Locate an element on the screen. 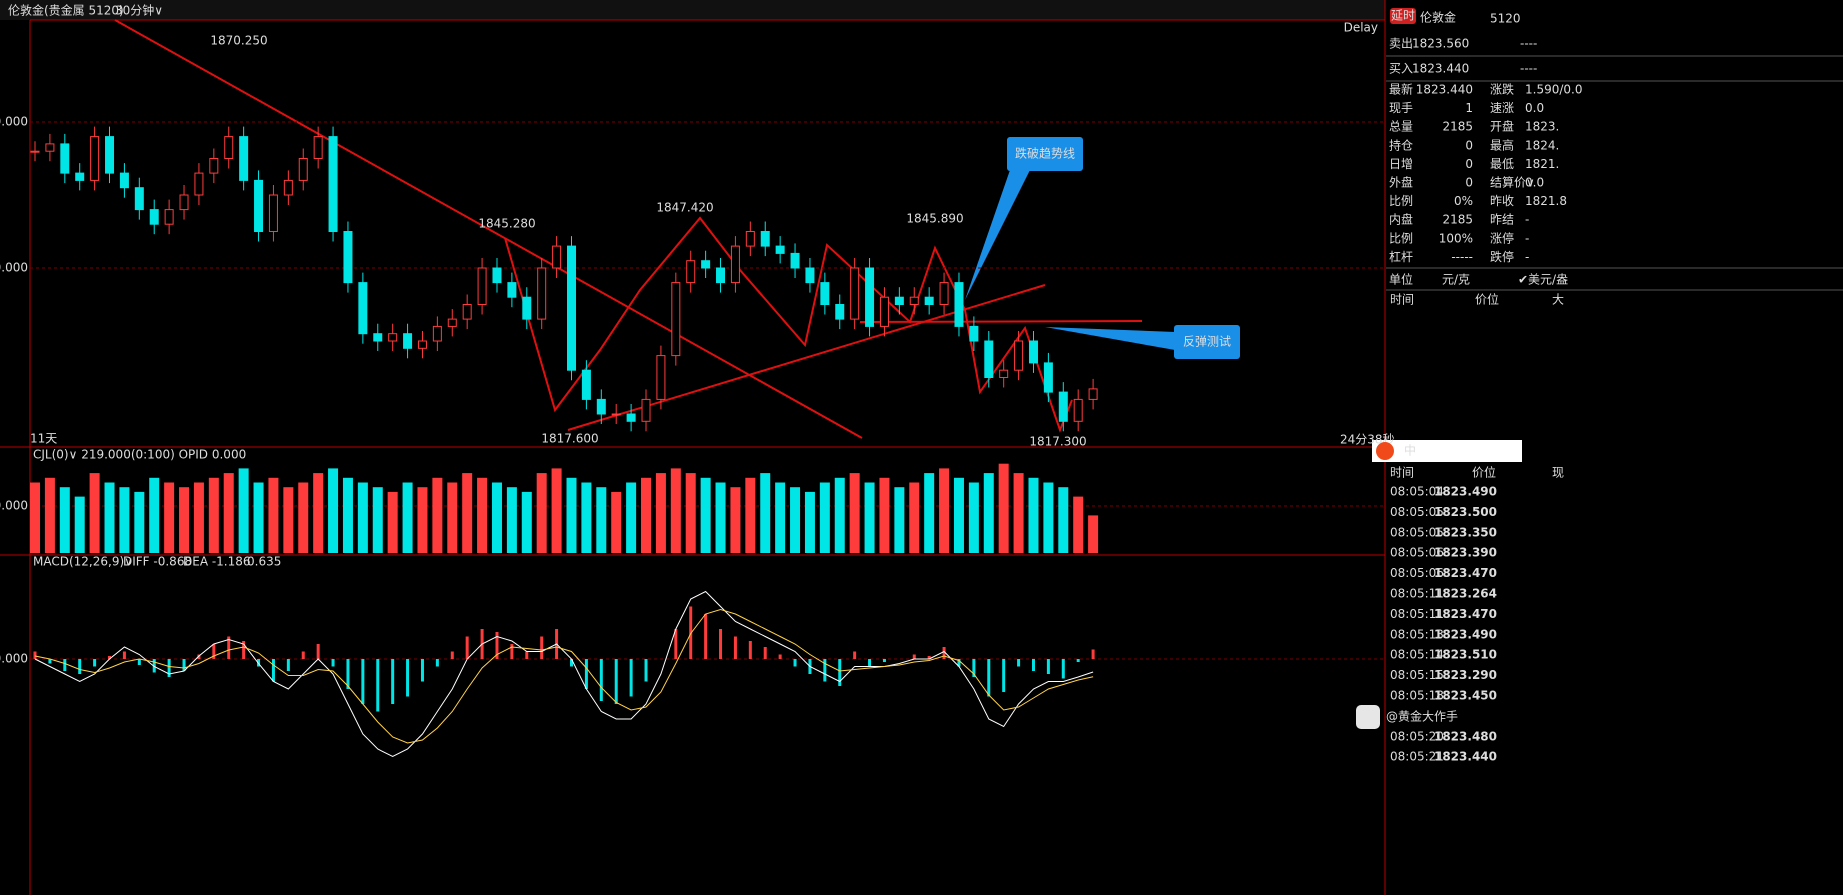  quote-label: 最高 is located at coordinates (1502, 144).